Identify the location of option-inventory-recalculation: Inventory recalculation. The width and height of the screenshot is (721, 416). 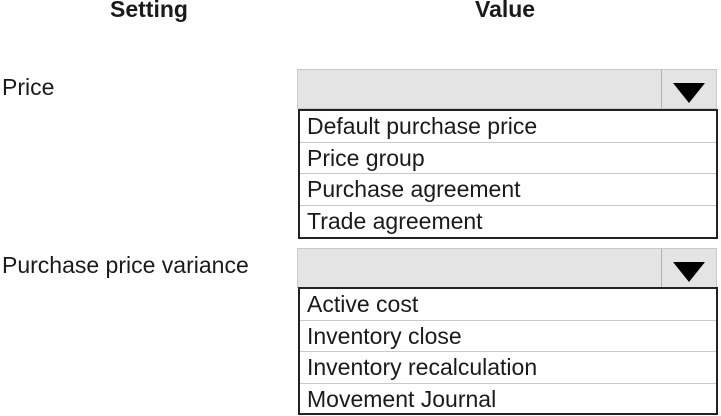
(508, 368).